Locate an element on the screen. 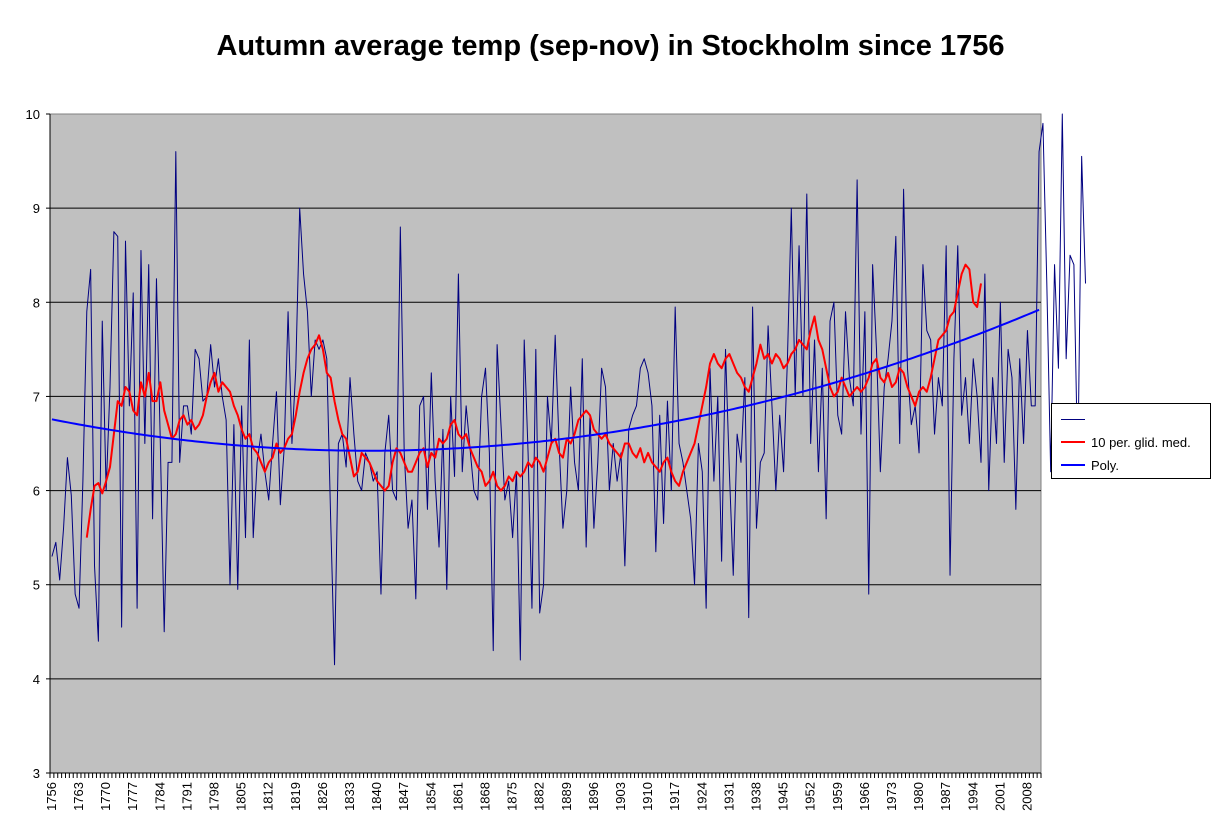  x-tick-label: 2001 is located at coordinates (999, 796).